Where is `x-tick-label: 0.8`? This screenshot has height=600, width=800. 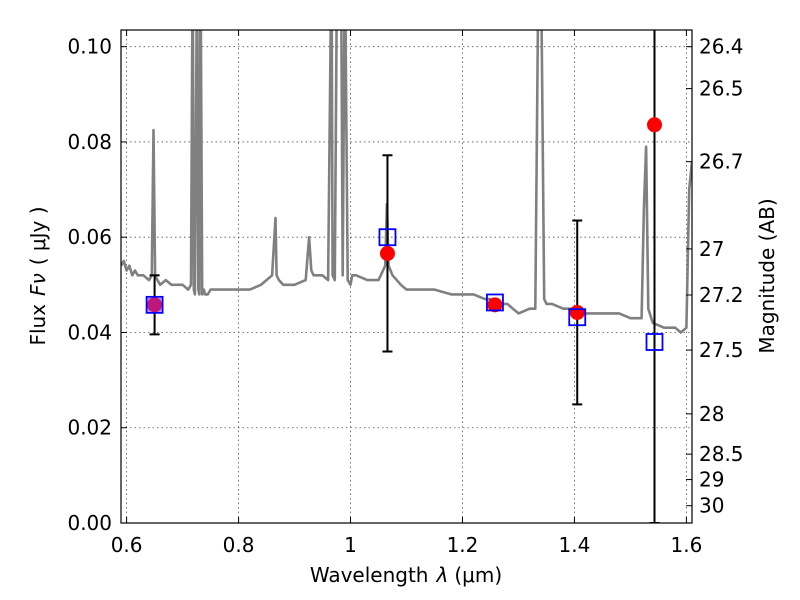 x-tick-label: 0.8 is located at coordinates (239, 545).